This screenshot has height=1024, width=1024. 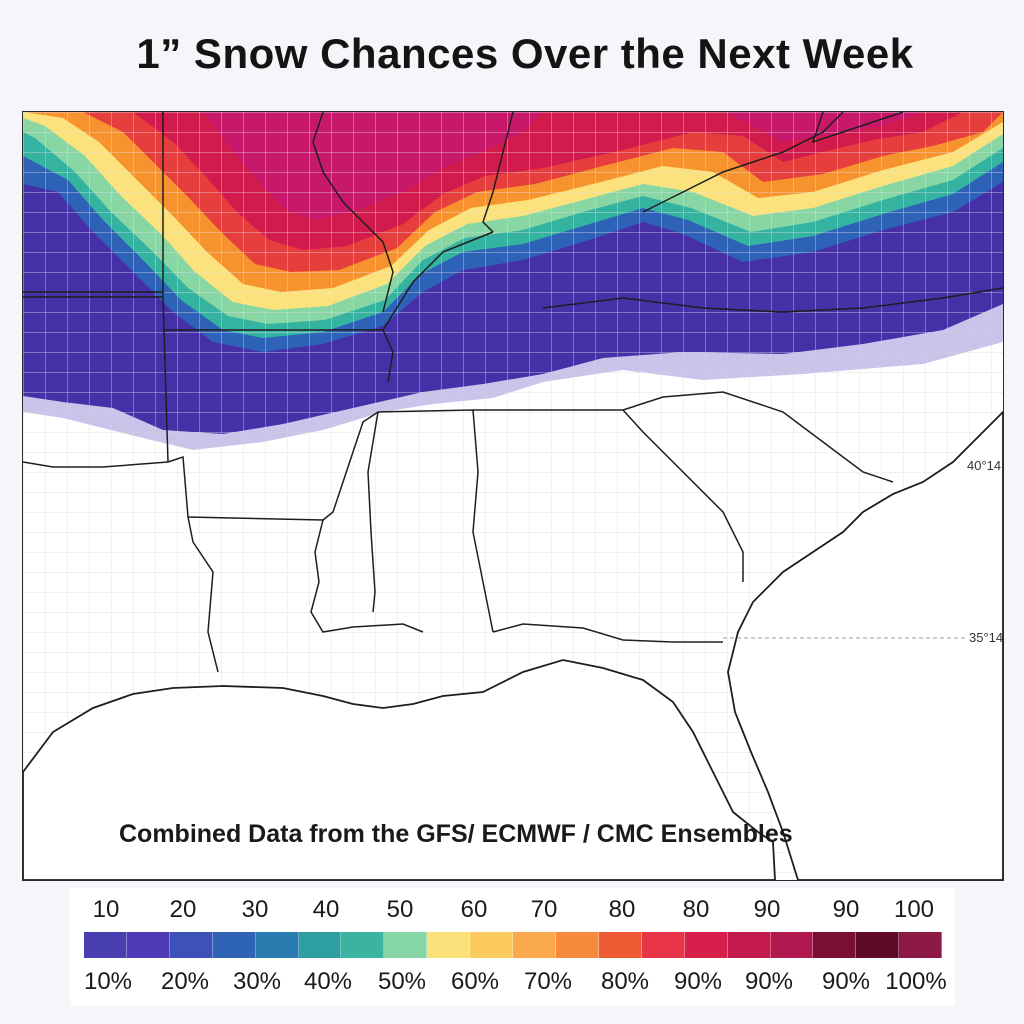 What do you see at coordinates (625, 981) in the screenshot?
I see `legend-bottom-label: 80%` at bounding box center [625, 981].